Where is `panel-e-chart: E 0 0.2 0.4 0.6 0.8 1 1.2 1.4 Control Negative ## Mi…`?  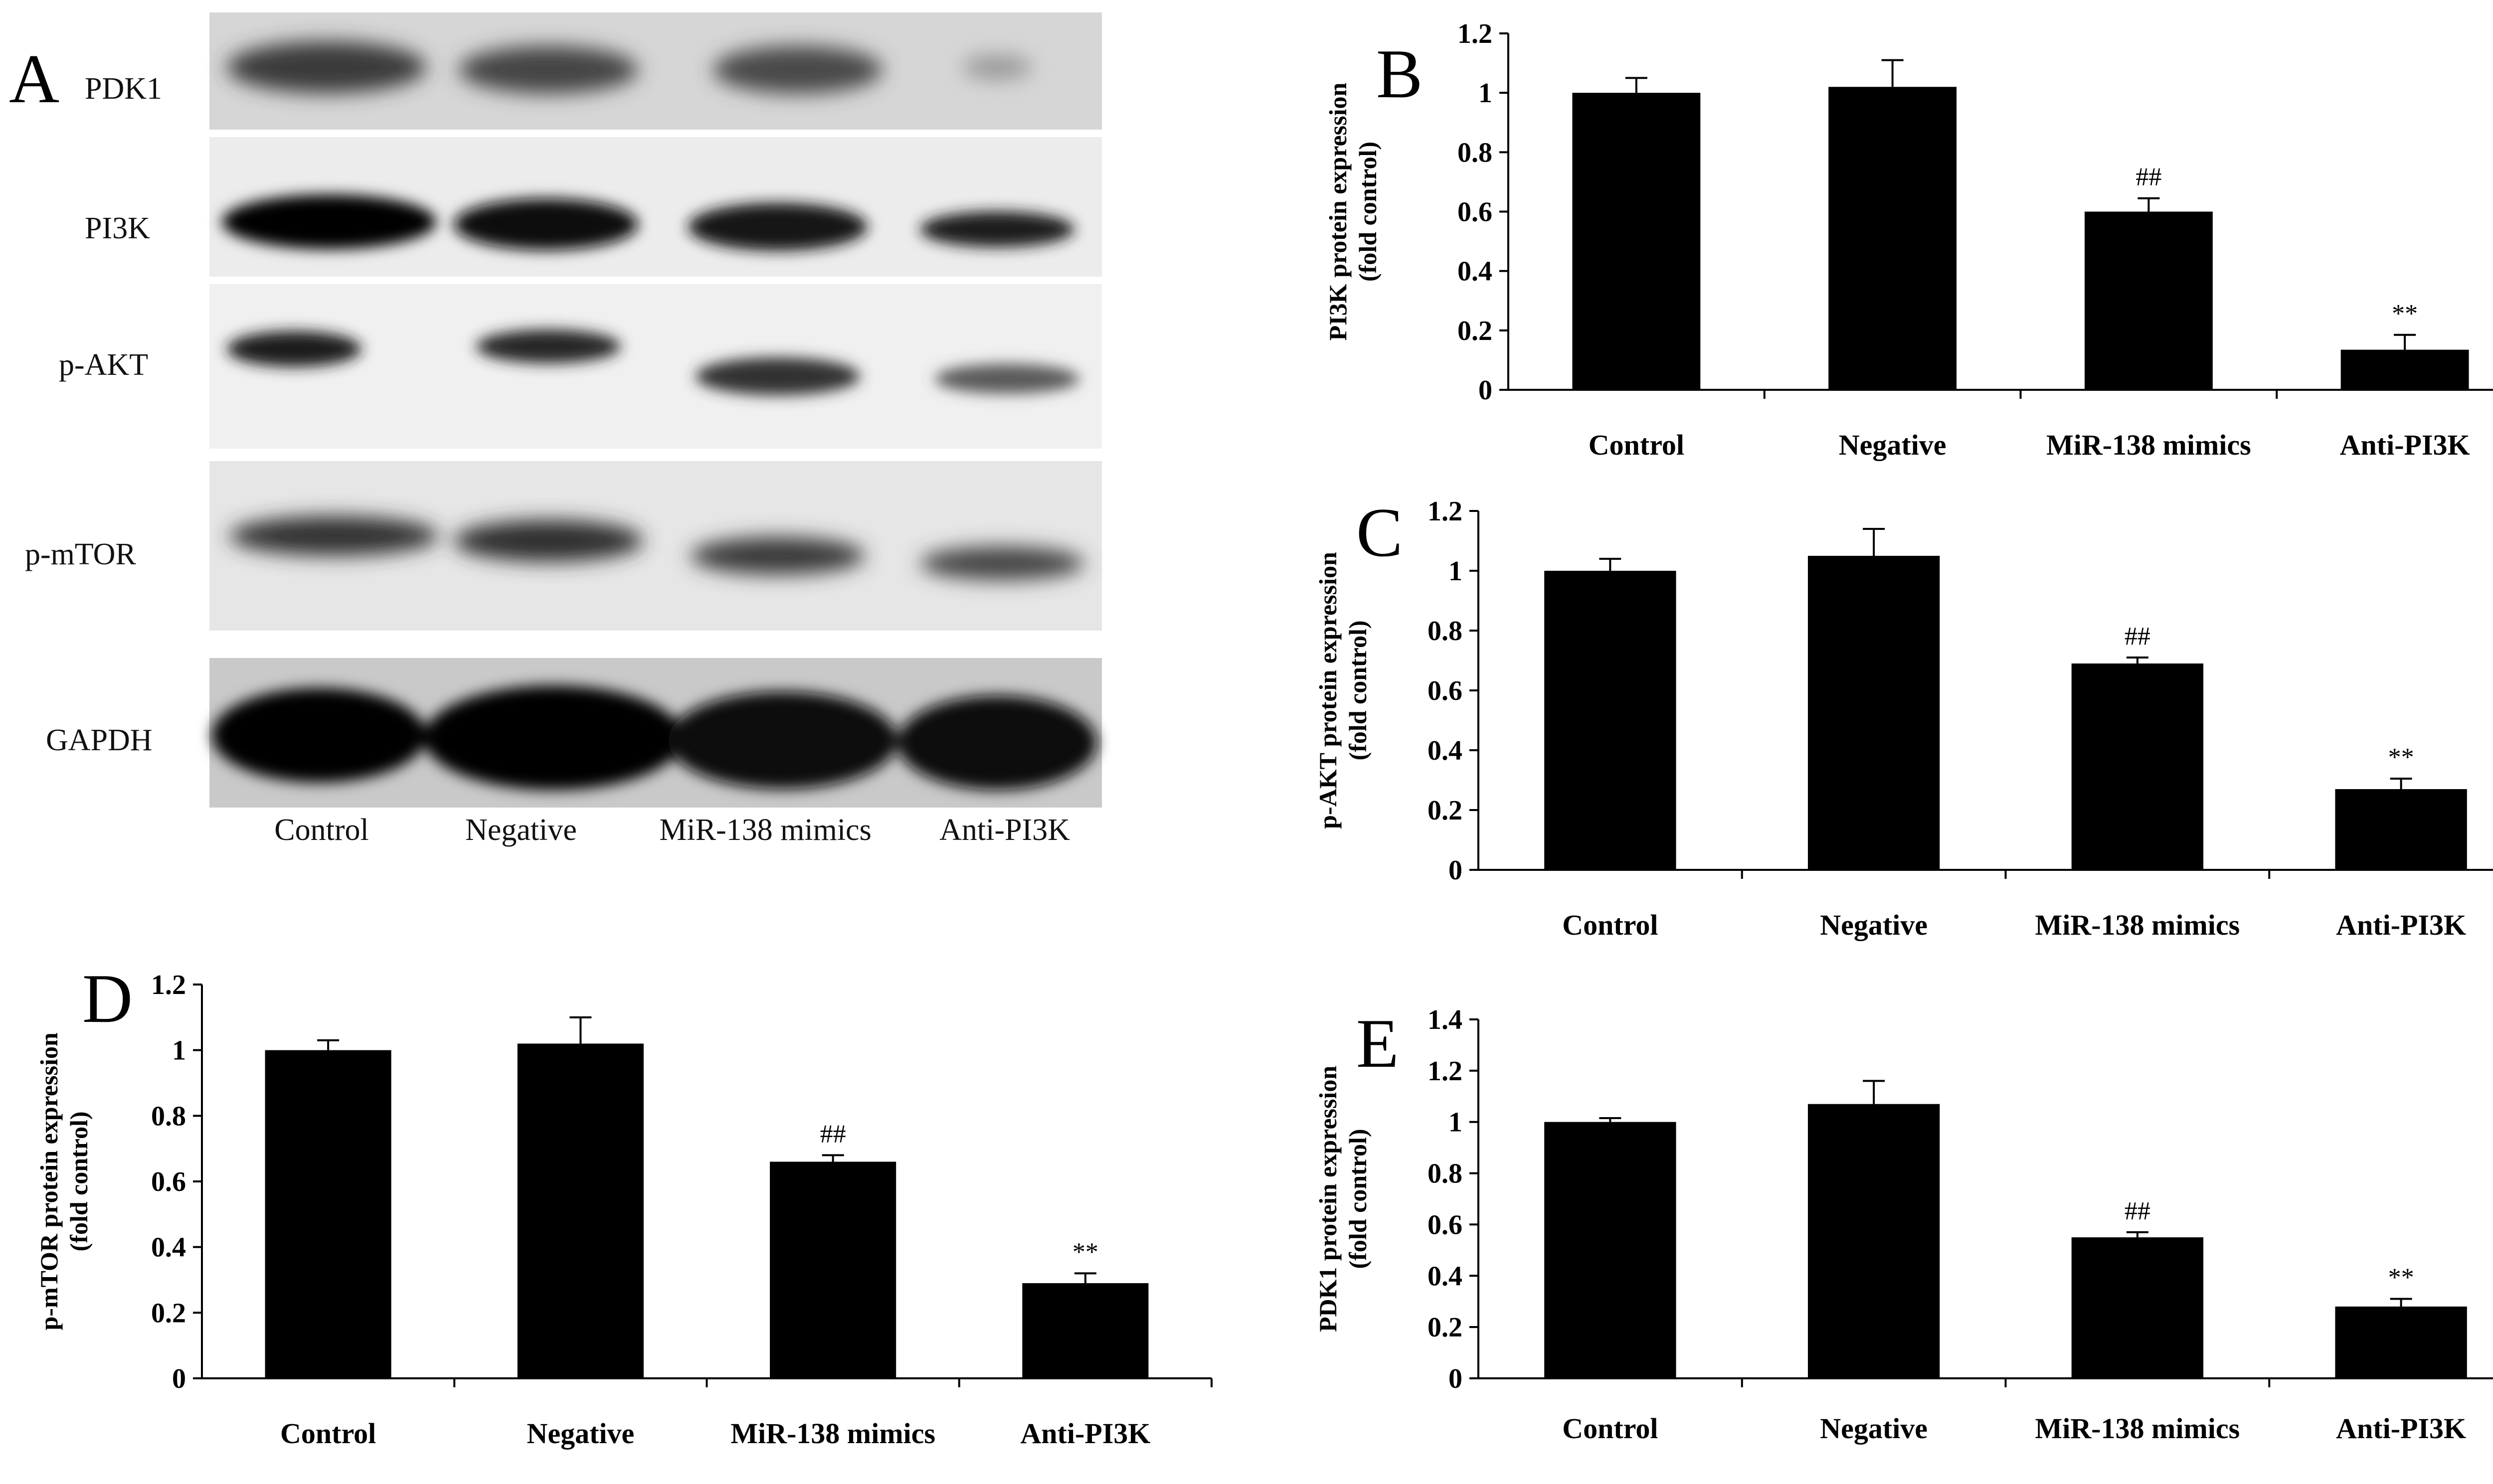 panel-e-chart: E 0 0.2 0.4 0.6 0.8 1 1.2 1.4 Control Negative ## Mi… is located at coordinates (1904, 1224).